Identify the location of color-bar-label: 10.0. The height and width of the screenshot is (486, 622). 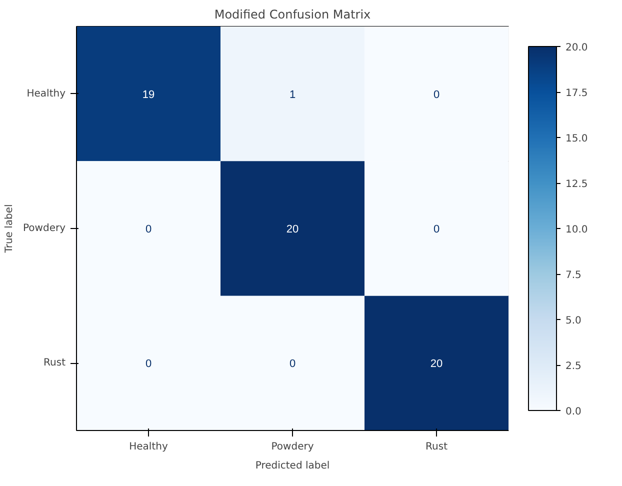
(577, 230).